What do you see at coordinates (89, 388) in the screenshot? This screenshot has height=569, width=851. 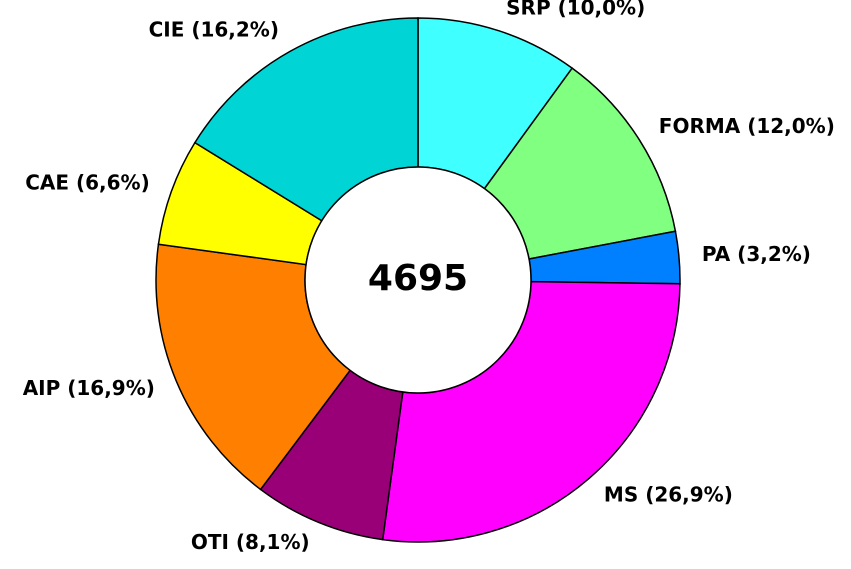 I see `slice-label: AIP (16,9%)` at bounding box center [89, 388].